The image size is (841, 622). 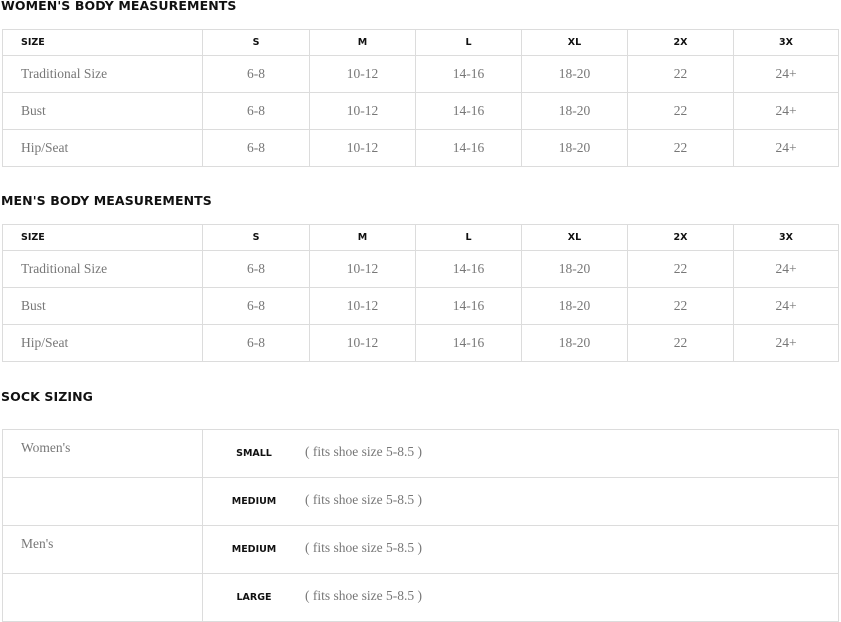 I want to click on sock-size-cell: SMALL ( fits shoe size 5-8.5 ), so click(x=520, y=453).